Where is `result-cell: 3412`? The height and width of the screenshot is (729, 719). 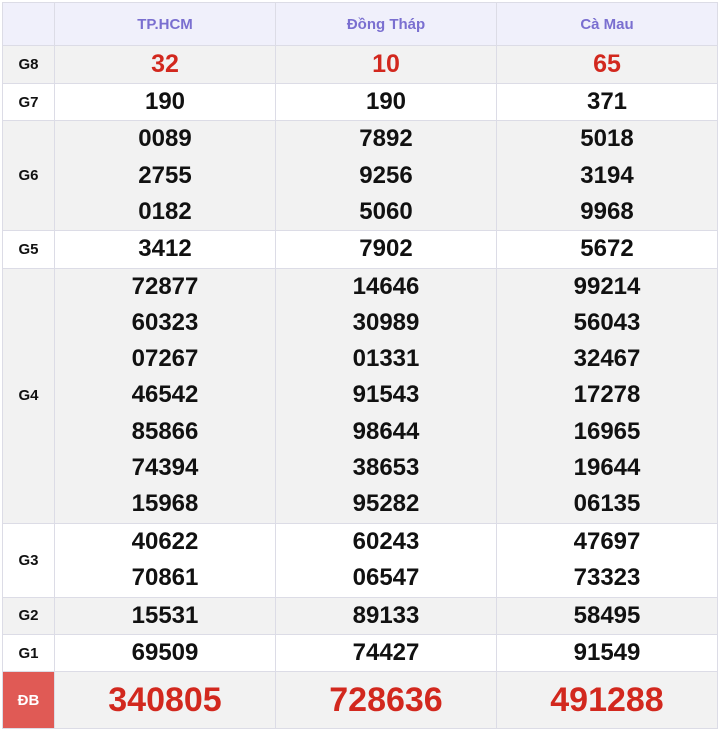
result-cell: 3412 is located at coordinates (165, 249).